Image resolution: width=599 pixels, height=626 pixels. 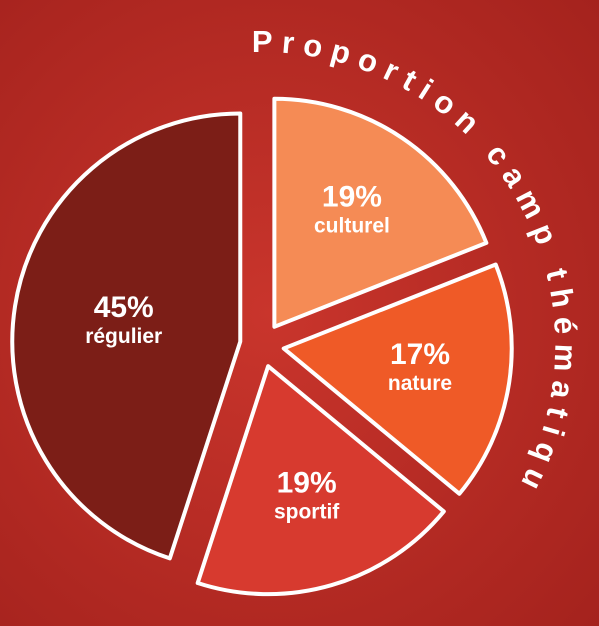 What do you see at coordinates (307, 512) in the screenshot?
I see `slice-label: sportif` at bounding box center [307, 512].